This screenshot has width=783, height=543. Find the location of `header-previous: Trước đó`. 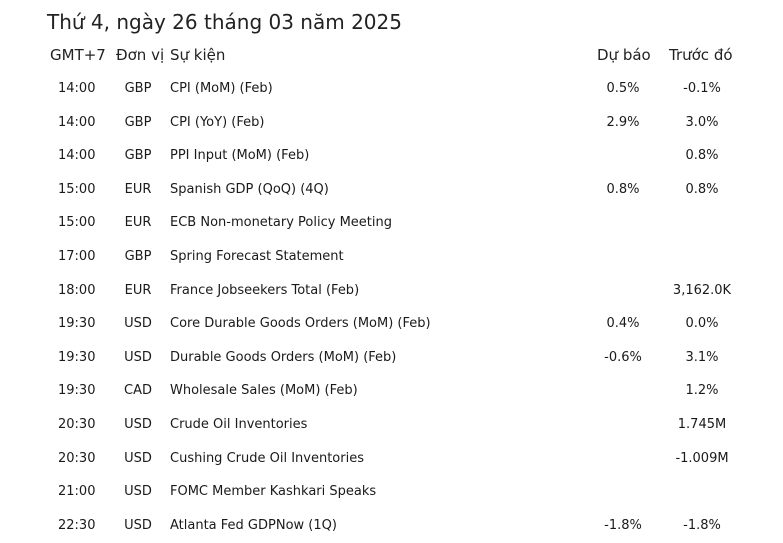

header-previous: Trước đó is located at coordinates (701, 55).